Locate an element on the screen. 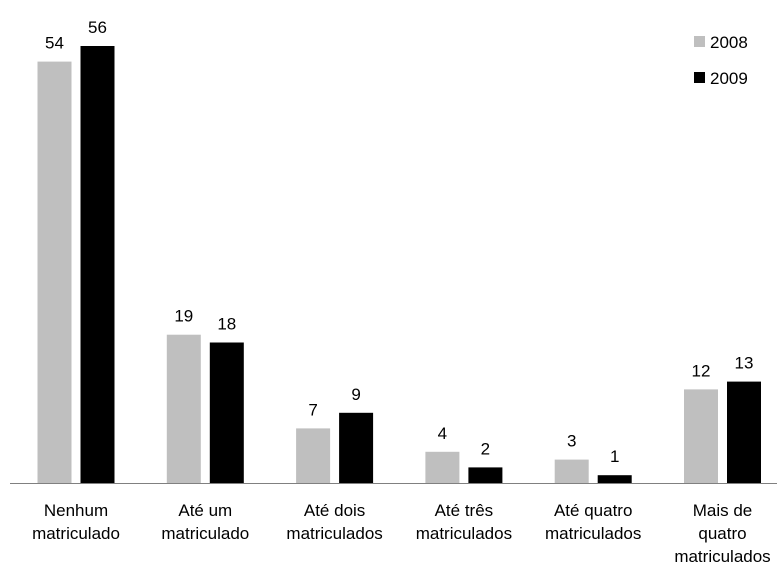 This screenshot has width=777, height=574. category-label-3: Até três matriculados is located at coordinates (464, 522).